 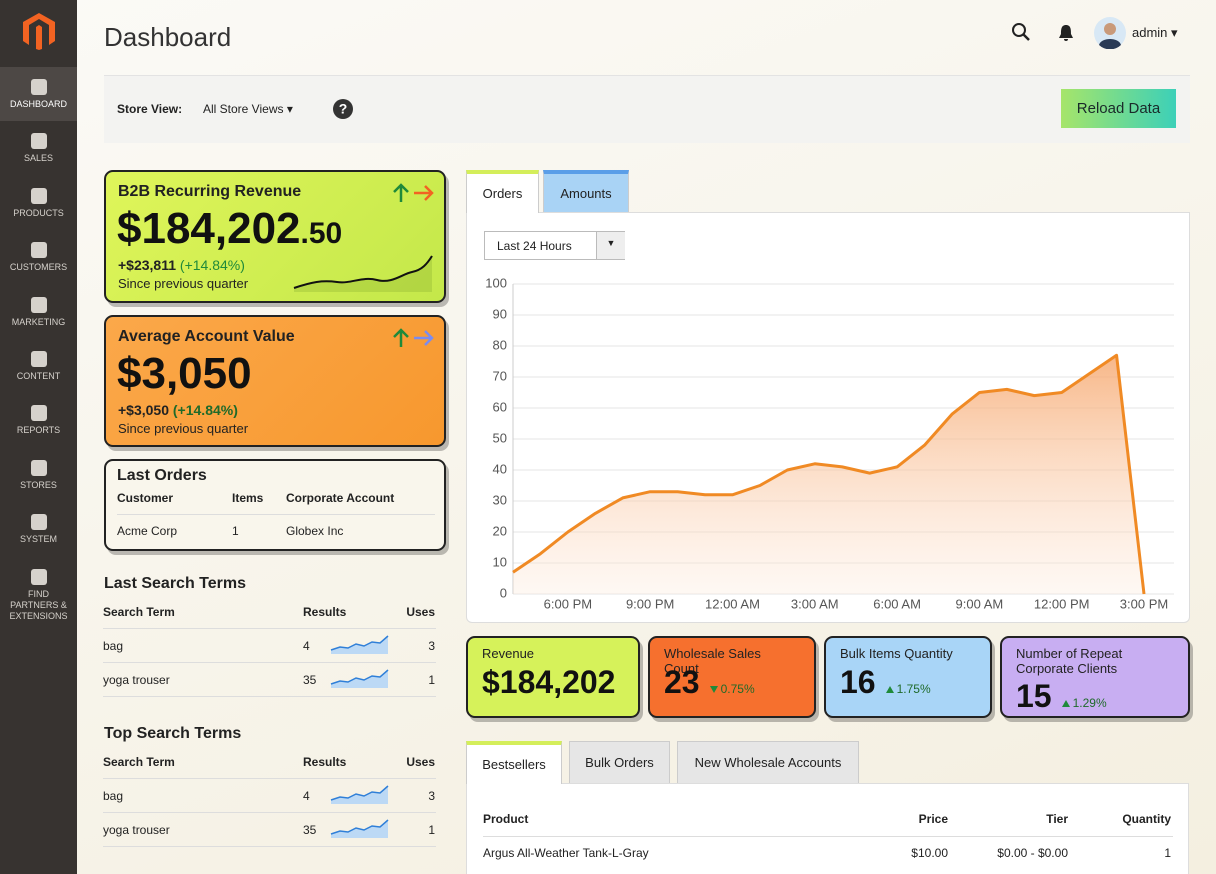 What do you see at coordinates (38, 212) in the screenshot?
I see `nav-label: PRODUCTS` at bounding box center [38, 212].